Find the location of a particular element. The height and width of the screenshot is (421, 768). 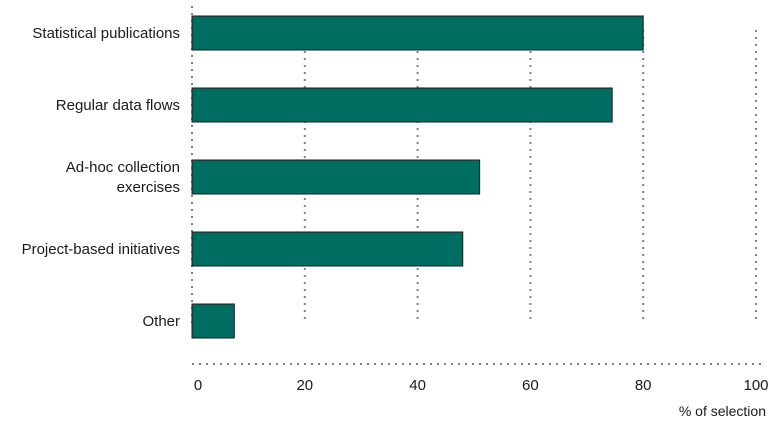

category-label-4: Project-based initiatives is located at coordinates (101, 249).